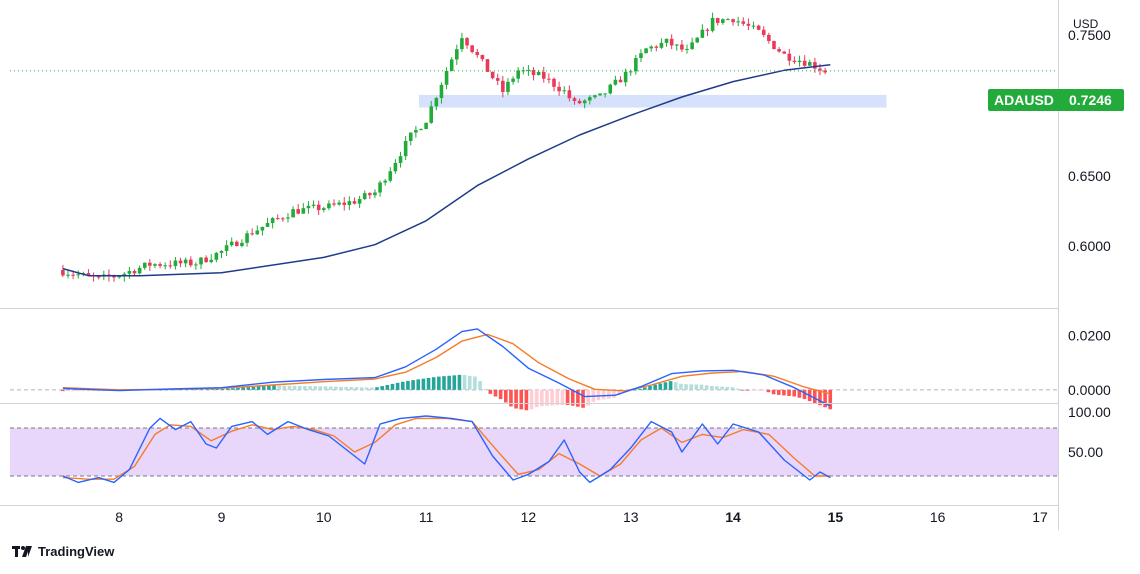 This screenshot has width=1140, height=574. Describe the element at coordinates (1089, 336) in the screenshot. I see `macd-tick-label: 0.0200` at that location.